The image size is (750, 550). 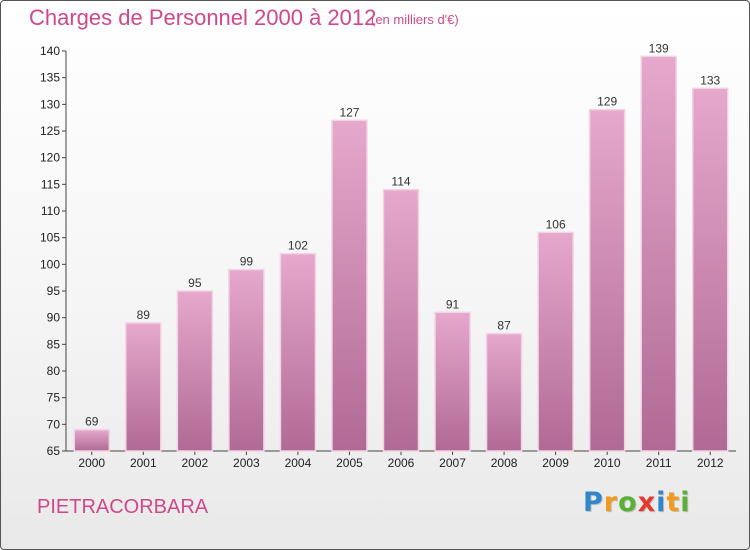 What do you see at coordinates (504, 392) in the screenshot?
I see `bar-2008` at bounding box center [504, 392].